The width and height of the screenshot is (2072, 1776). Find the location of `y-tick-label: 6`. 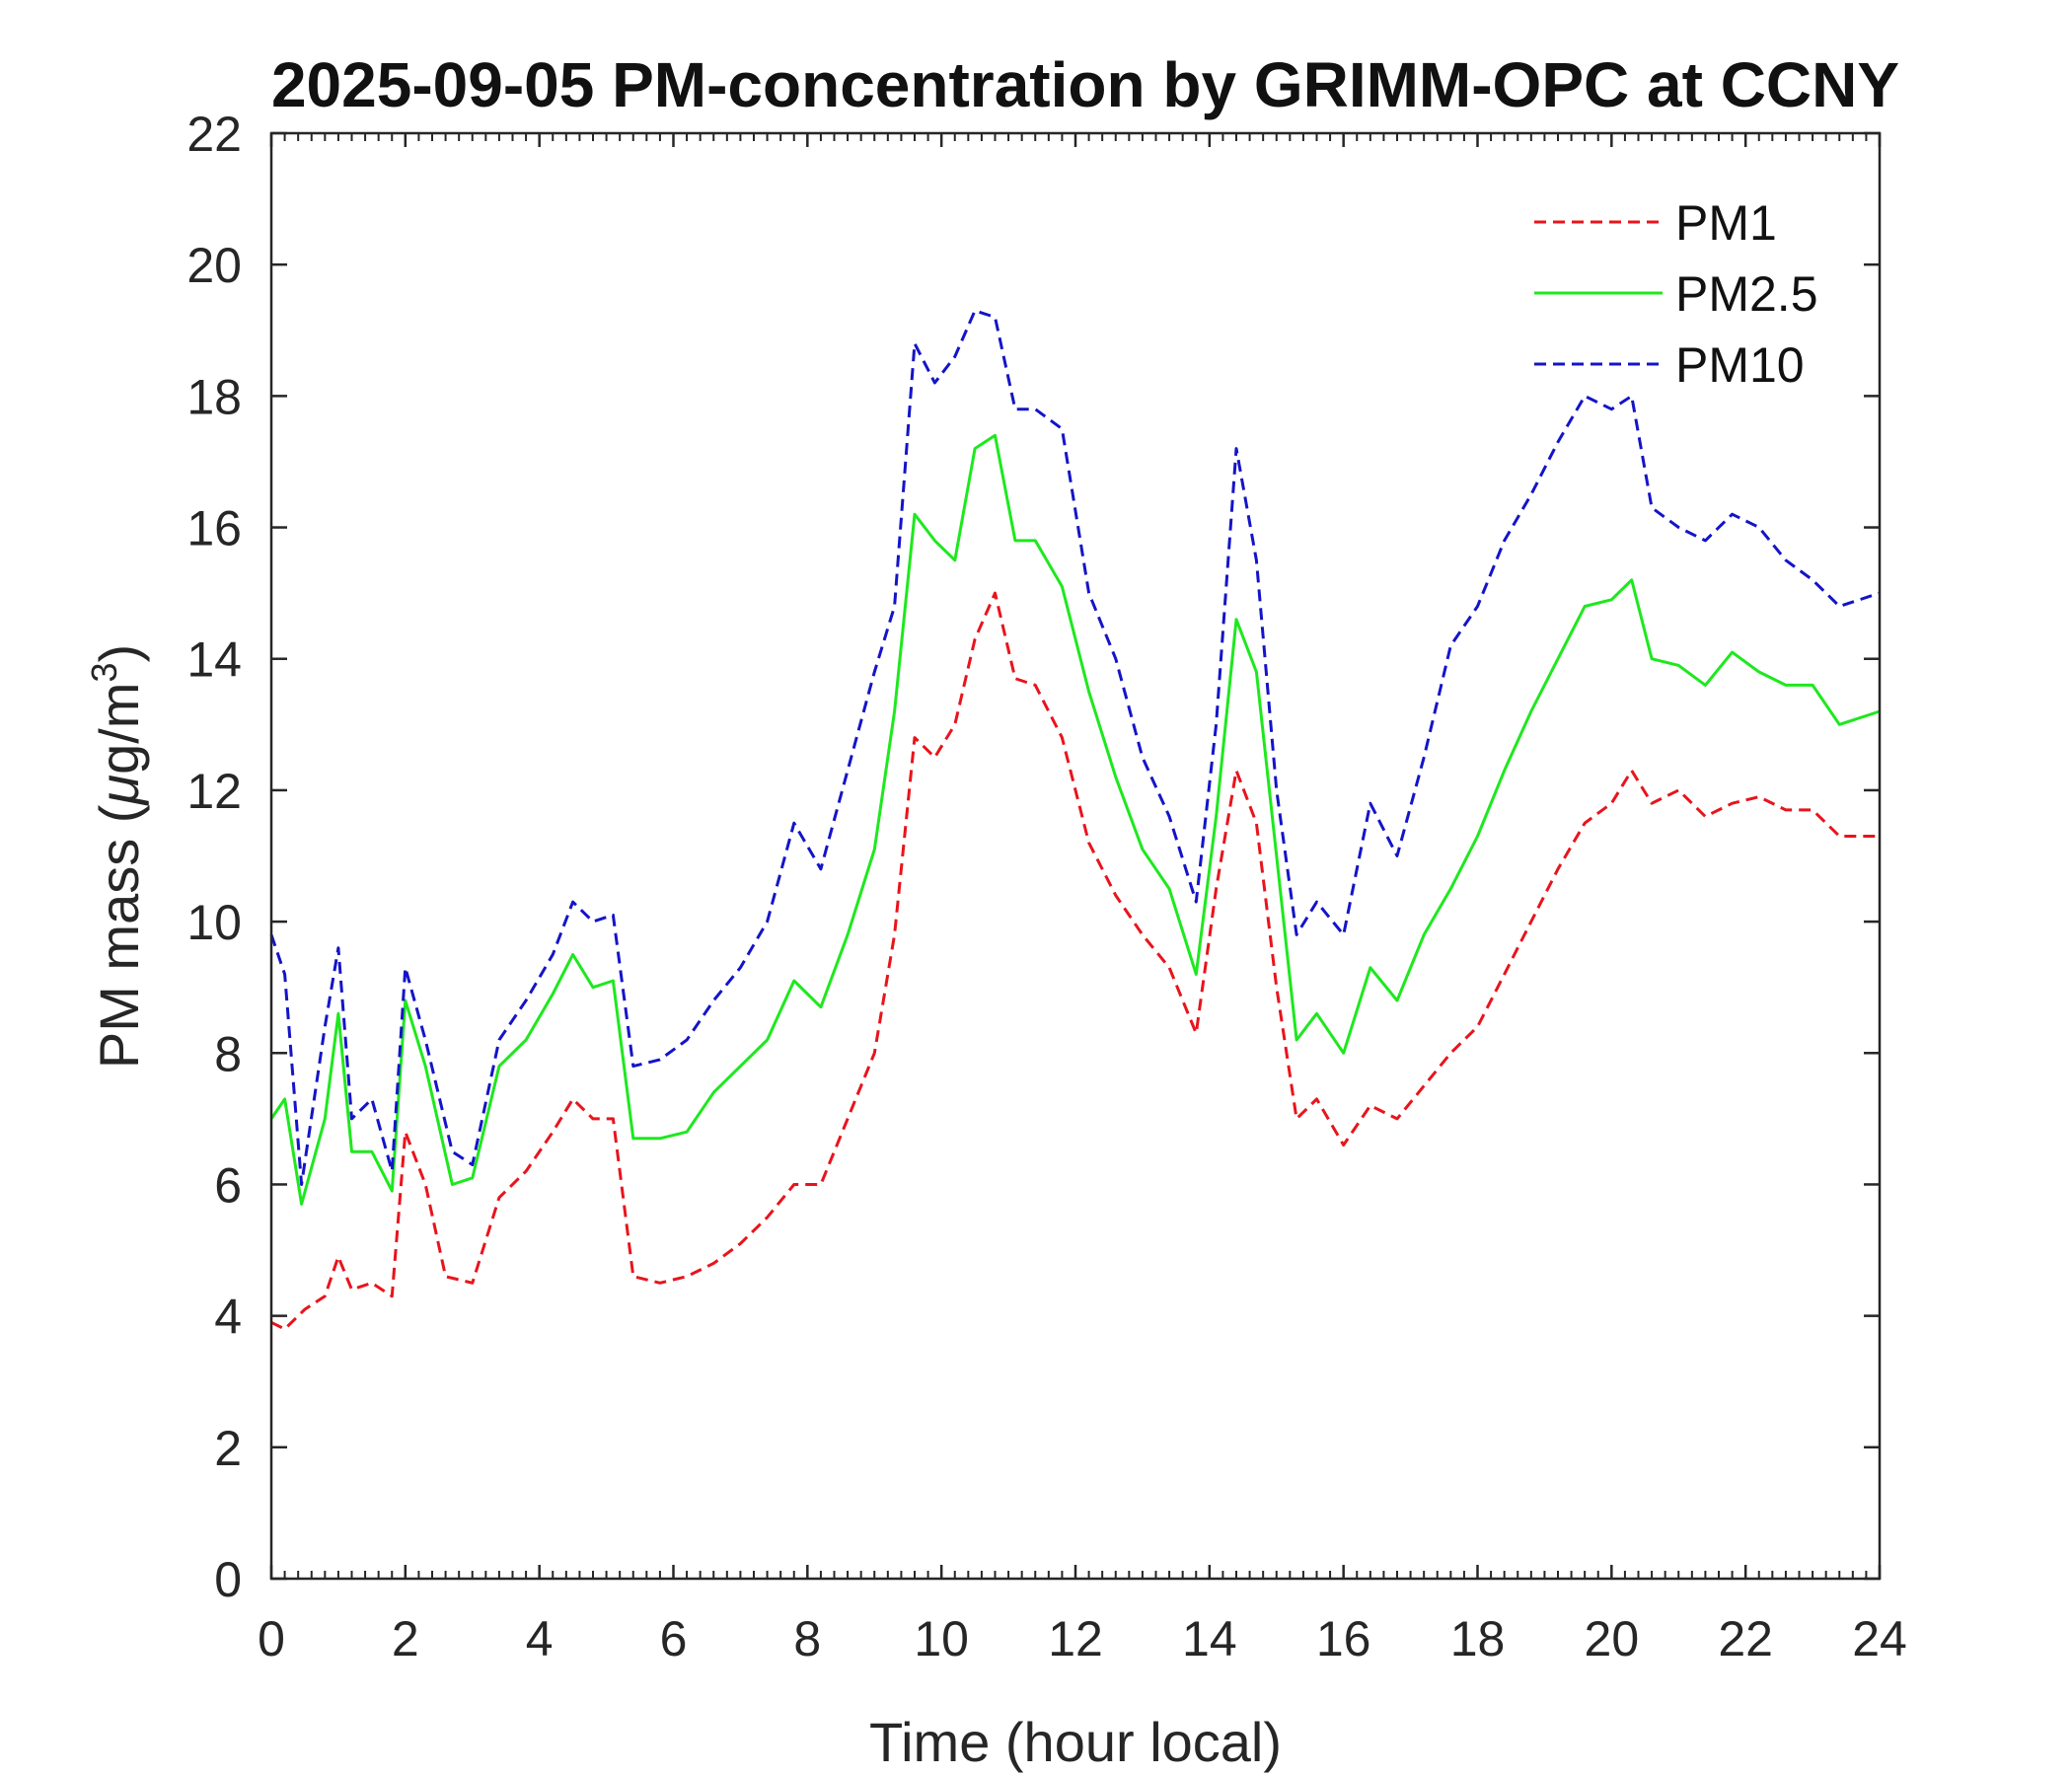

y-tick-label: 6 is located at coordinates (228, 1185).